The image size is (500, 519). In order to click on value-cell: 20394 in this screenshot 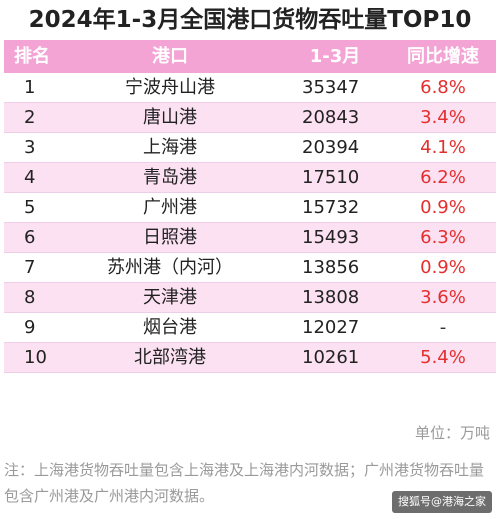, I will do `click(331, 147)`.